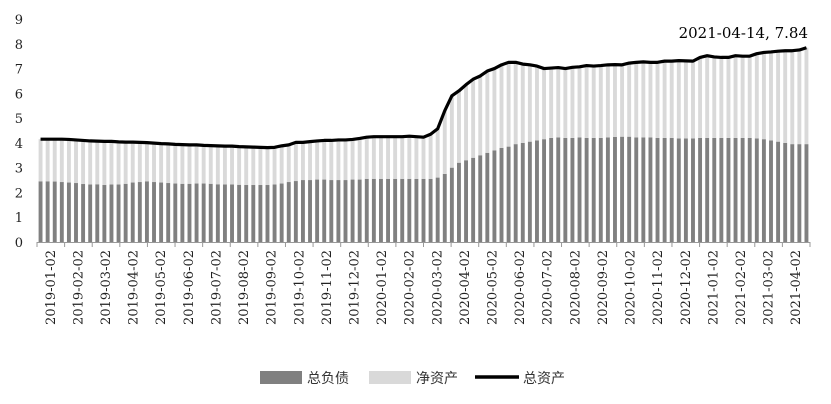 The image size is (831, 404). Describe the element at coordinates (216, 287) in the screenshot. I see `x-tick-label: 2019-07-02` at that location.